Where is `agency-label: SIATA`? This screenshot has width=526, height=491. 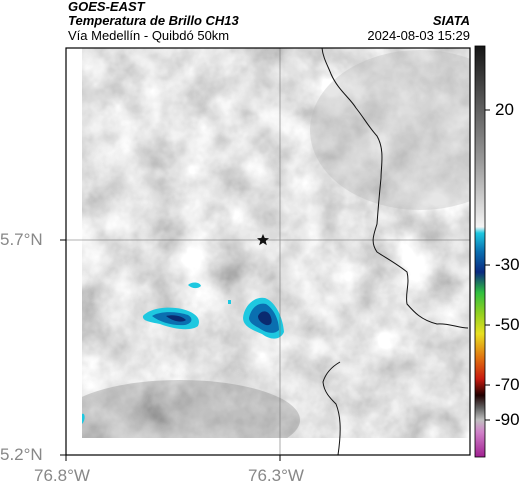
agency-label: SIATA is located at coordinates (451, 20).